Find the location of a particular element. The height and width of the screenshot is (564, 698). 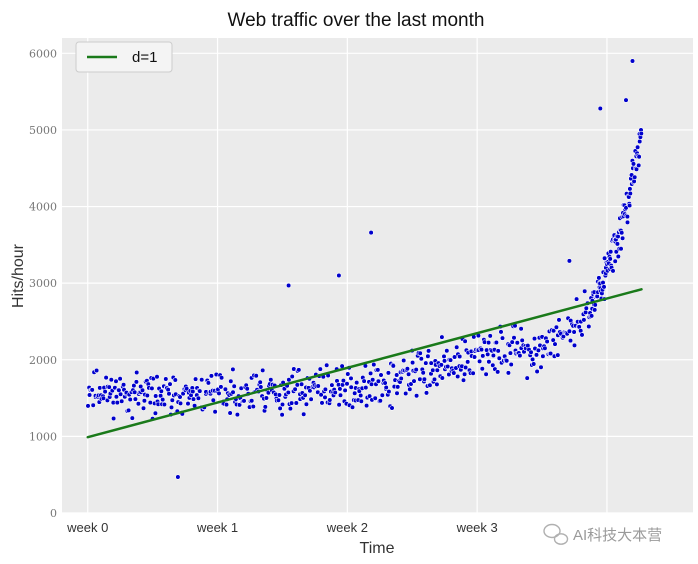

y-tick-label: 2000 is located at coordinates (43, 360).